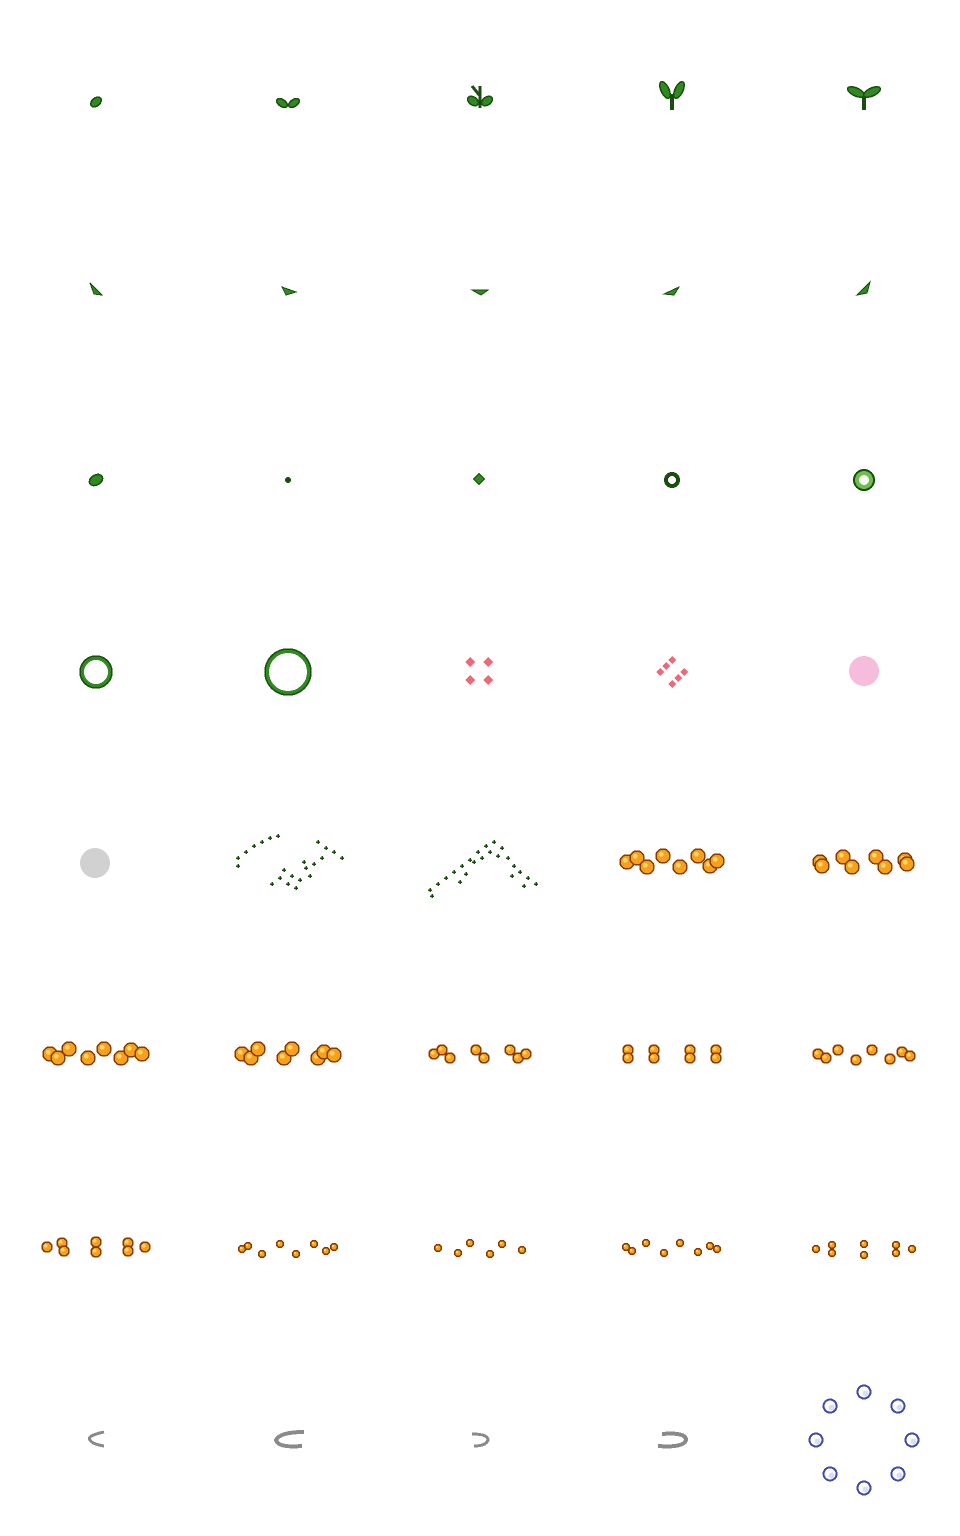 The height and width of the screenshot is (1536, 960). I want to click on leaf-small-icon, so click(96, 480).